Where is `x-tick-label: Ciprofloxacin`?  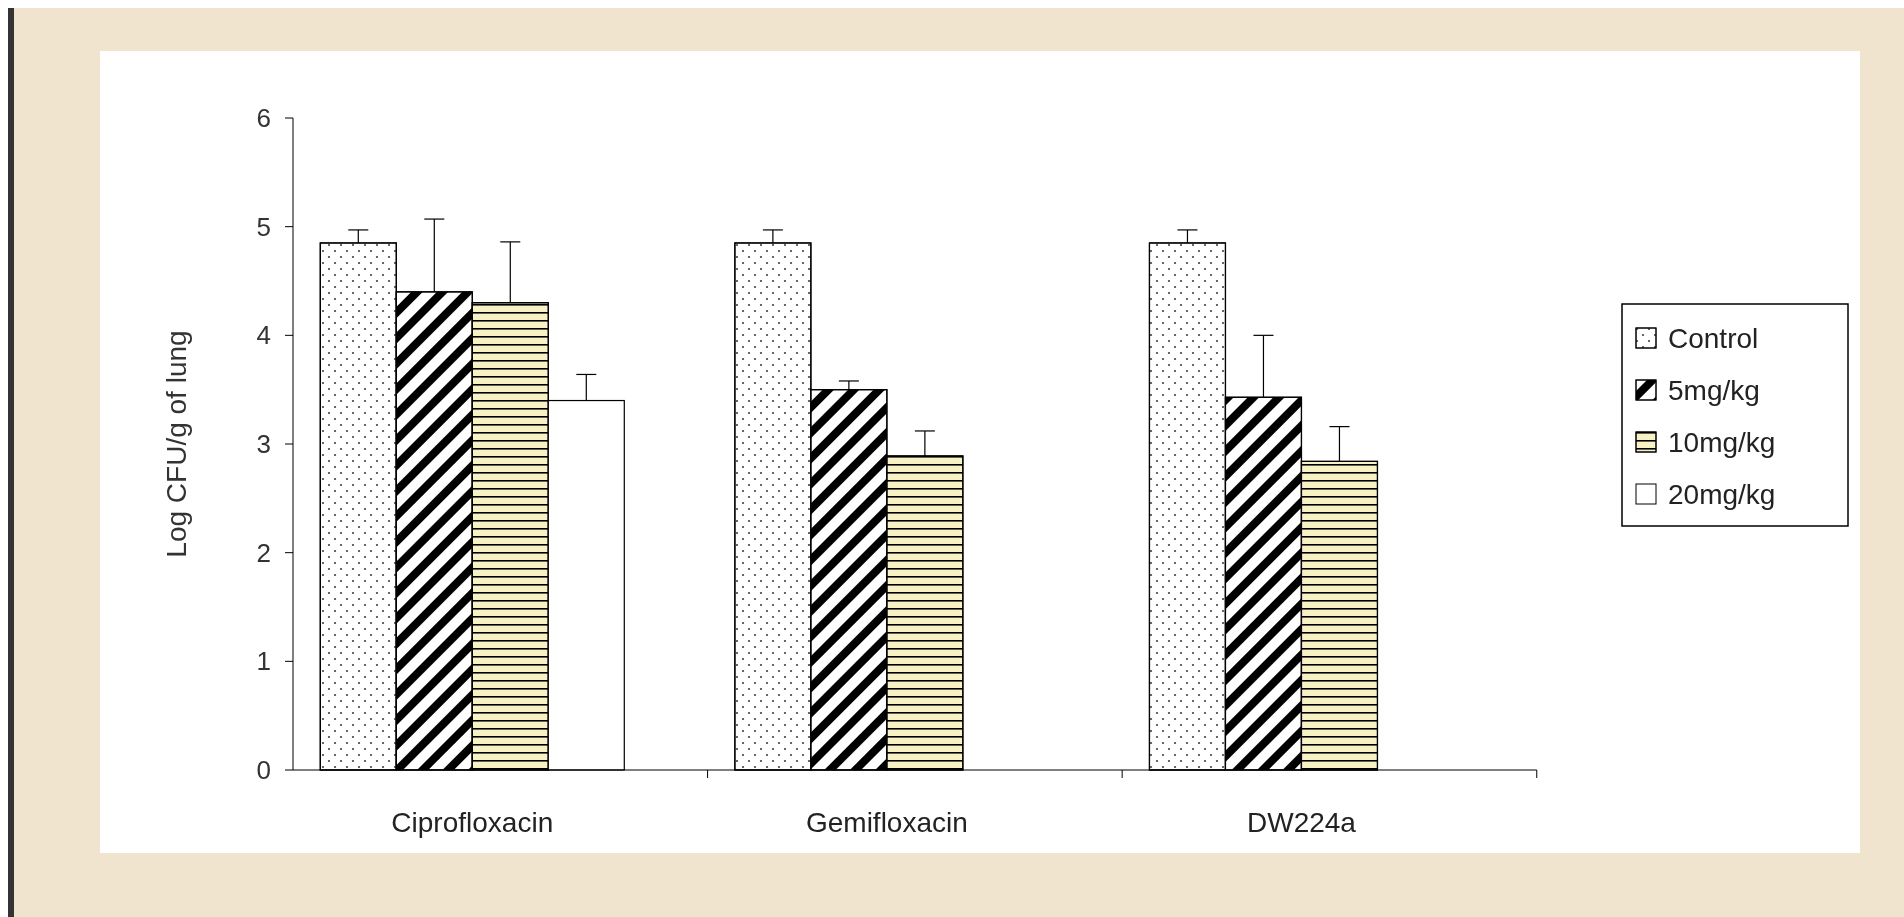 x-tick-label: Ciprofloxacin is located at coordinates (472, 822).